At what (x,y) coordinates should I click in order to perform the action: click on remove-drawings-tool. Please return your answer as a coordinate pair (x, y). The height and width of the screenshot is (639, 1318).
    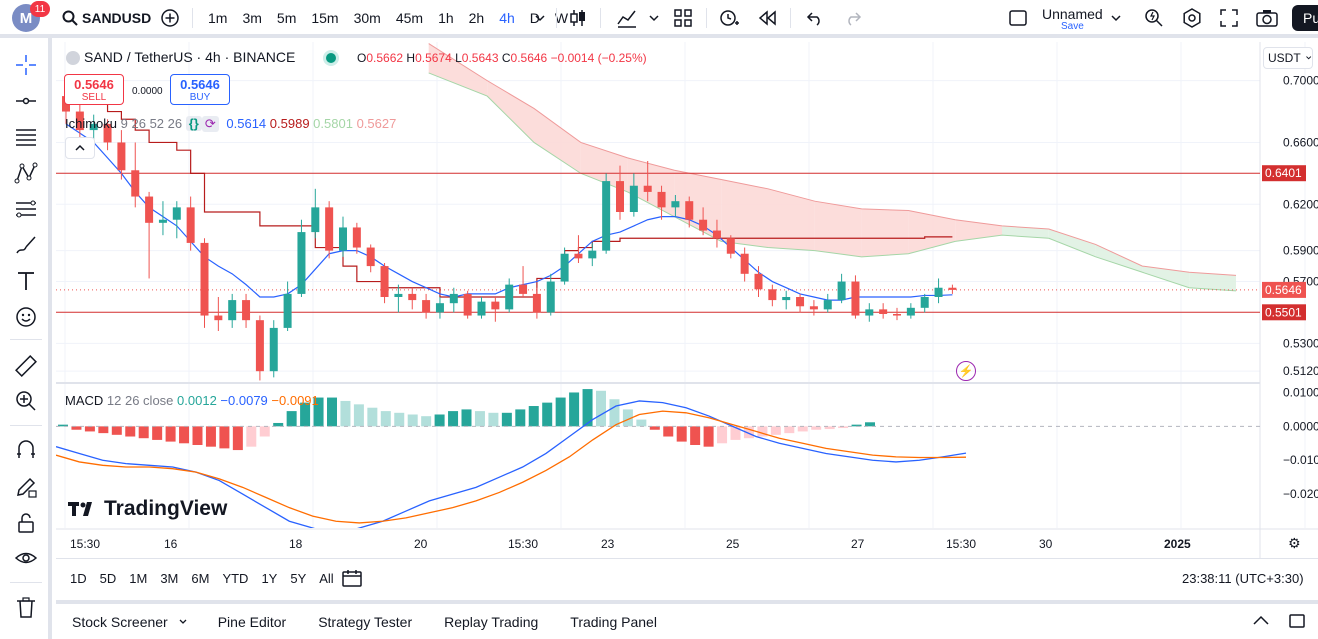
    Looking at the image, I should click on (26, 608).